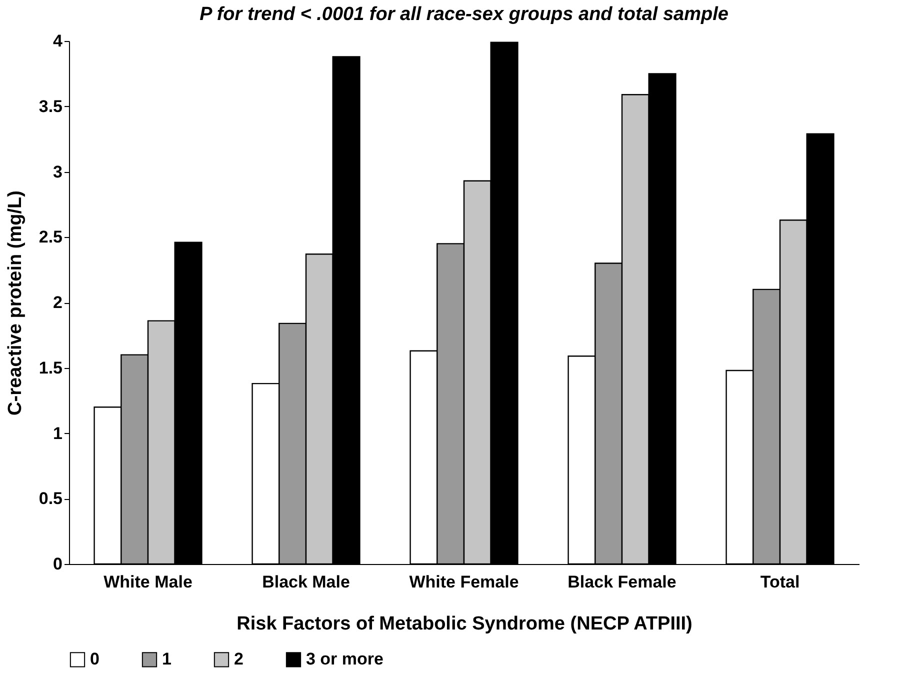 The width and height of the screenshot is (915, 690). I want to click on y-tick-label: 0, so click(57, 564).